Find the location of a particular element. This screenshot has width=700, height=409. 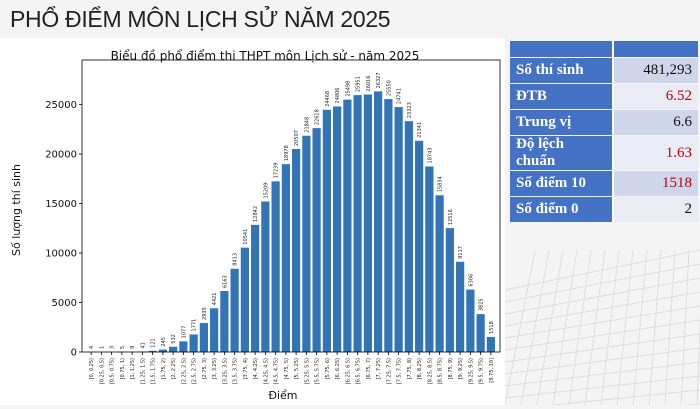

x-tick-label: [4.5, 4.75) is located at coordinates (277, 371).